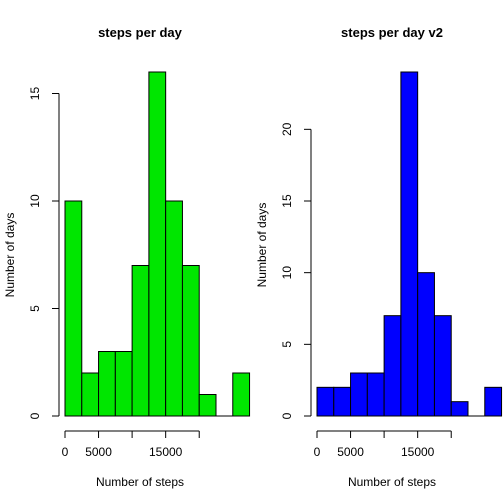  I want to click on chart-title: steps per day v2, so click(392, 32).